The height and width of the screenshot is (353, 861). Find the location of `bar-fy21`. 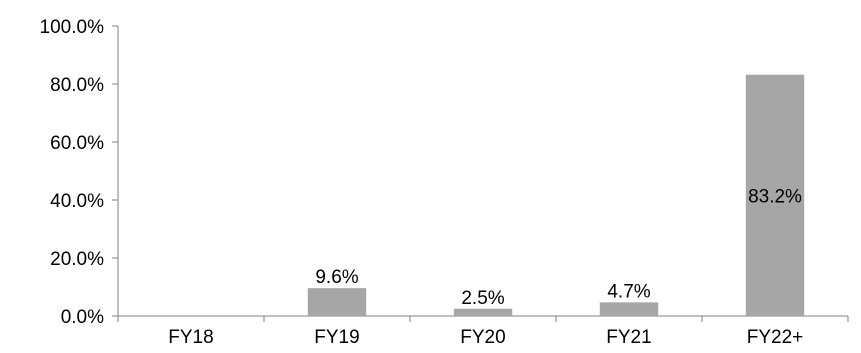

bar-fy21 is located at coordinates (629, 309).